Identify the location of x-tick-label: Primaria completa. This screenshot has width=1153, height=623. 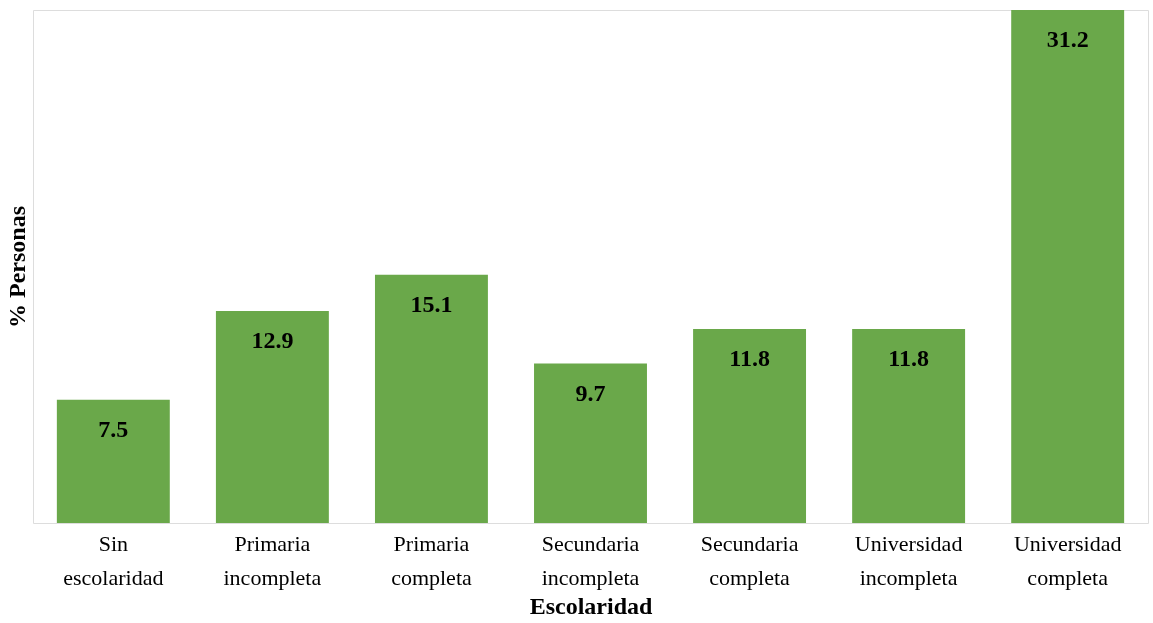
(431, 560).